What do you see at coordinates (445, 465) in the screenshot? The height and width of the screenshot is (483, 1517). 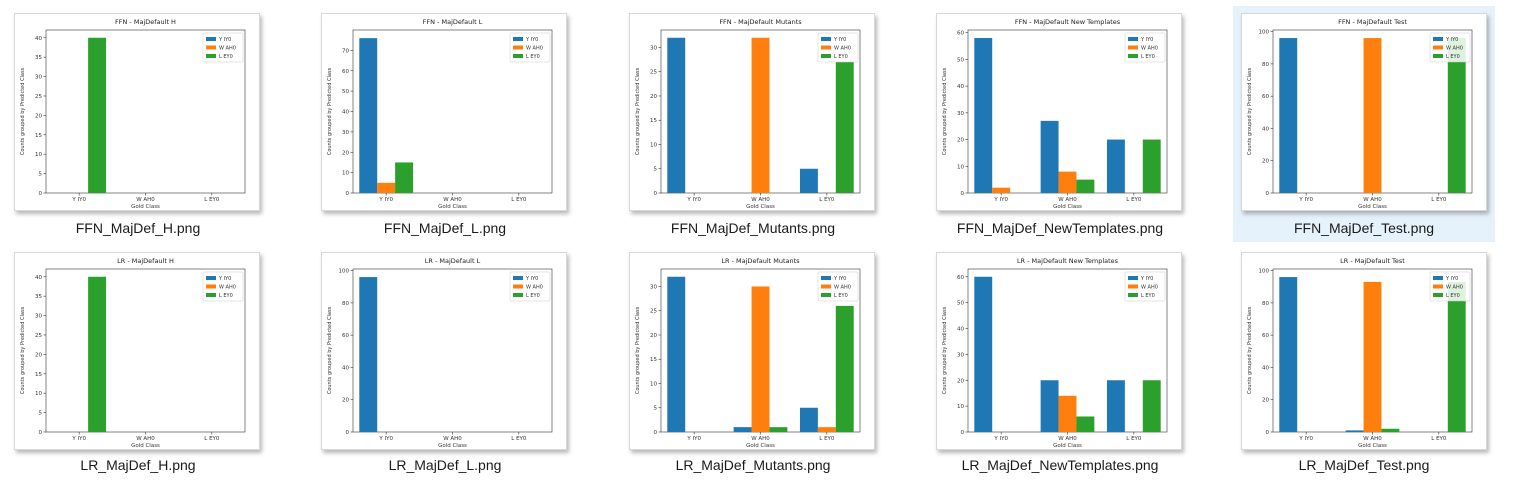 I see `file-name: LR_MajDef_L.png` at bounding box center [445, 465].